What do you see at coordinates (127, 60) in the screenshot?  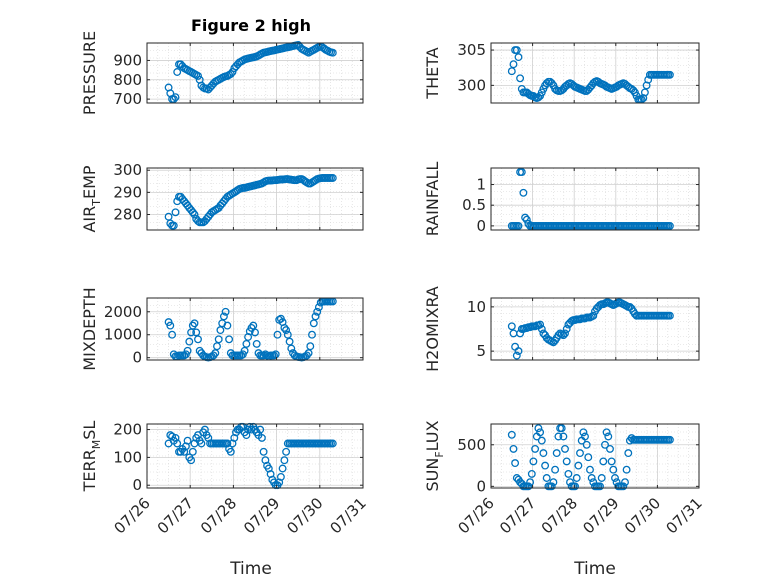 I see `pressure-ytick-label: 900` at bounding box center [127, 60].